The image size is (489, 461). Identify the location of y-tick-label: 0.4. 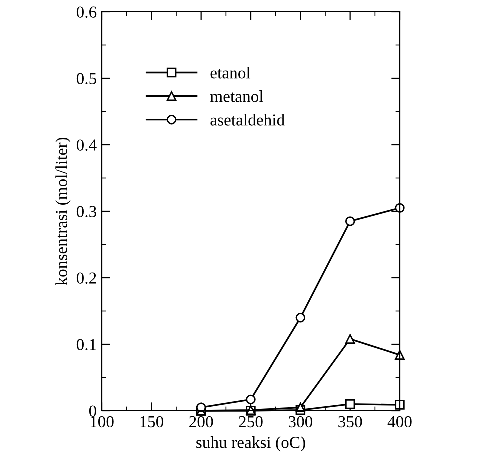
(86, 146).